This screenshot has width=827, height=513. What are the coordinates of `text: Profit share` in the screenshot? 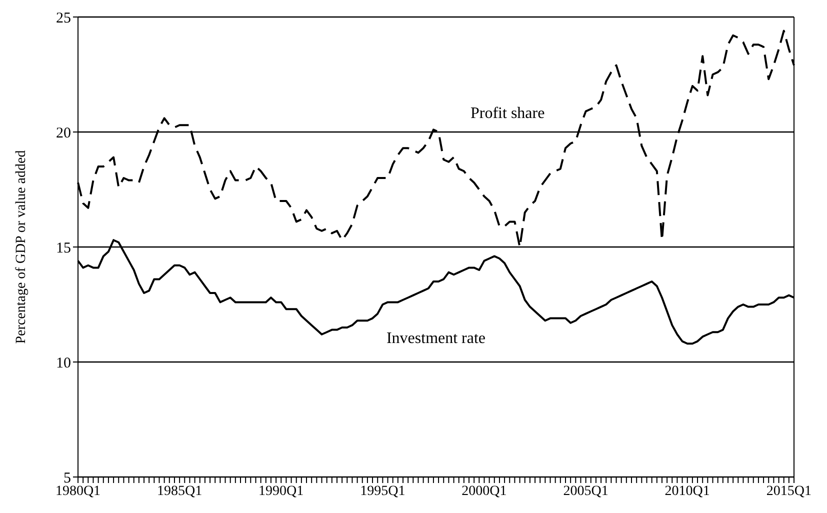 It's located at (507, 113).